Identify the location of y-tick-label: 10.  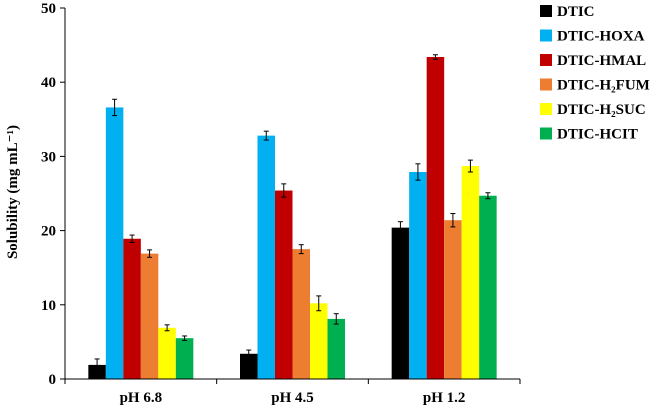
(48, 306).